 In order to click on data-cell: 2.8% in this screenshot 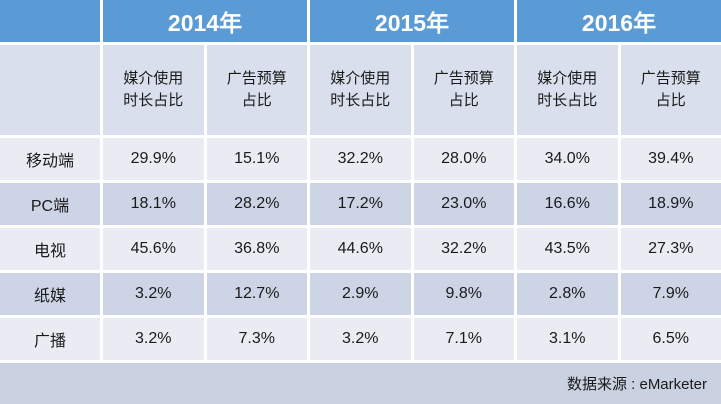, I will do `click(567, 294)`.